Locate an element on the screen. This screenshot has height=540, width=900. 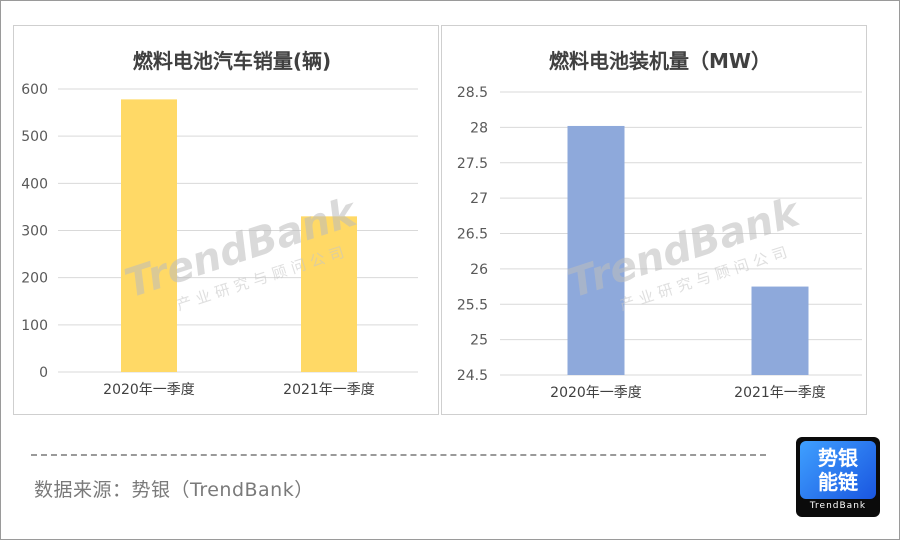
y-tick-label: 27.5 is located at coordinates (472, 164).